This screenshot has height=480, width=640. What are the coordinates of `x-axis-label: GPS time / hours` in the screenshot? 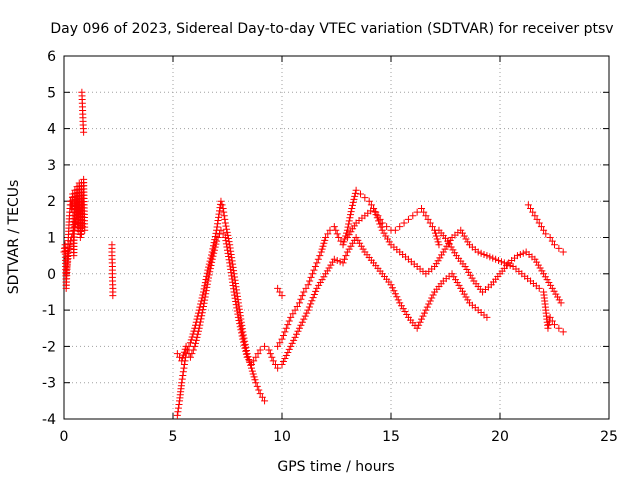 It's located at (335, 467).